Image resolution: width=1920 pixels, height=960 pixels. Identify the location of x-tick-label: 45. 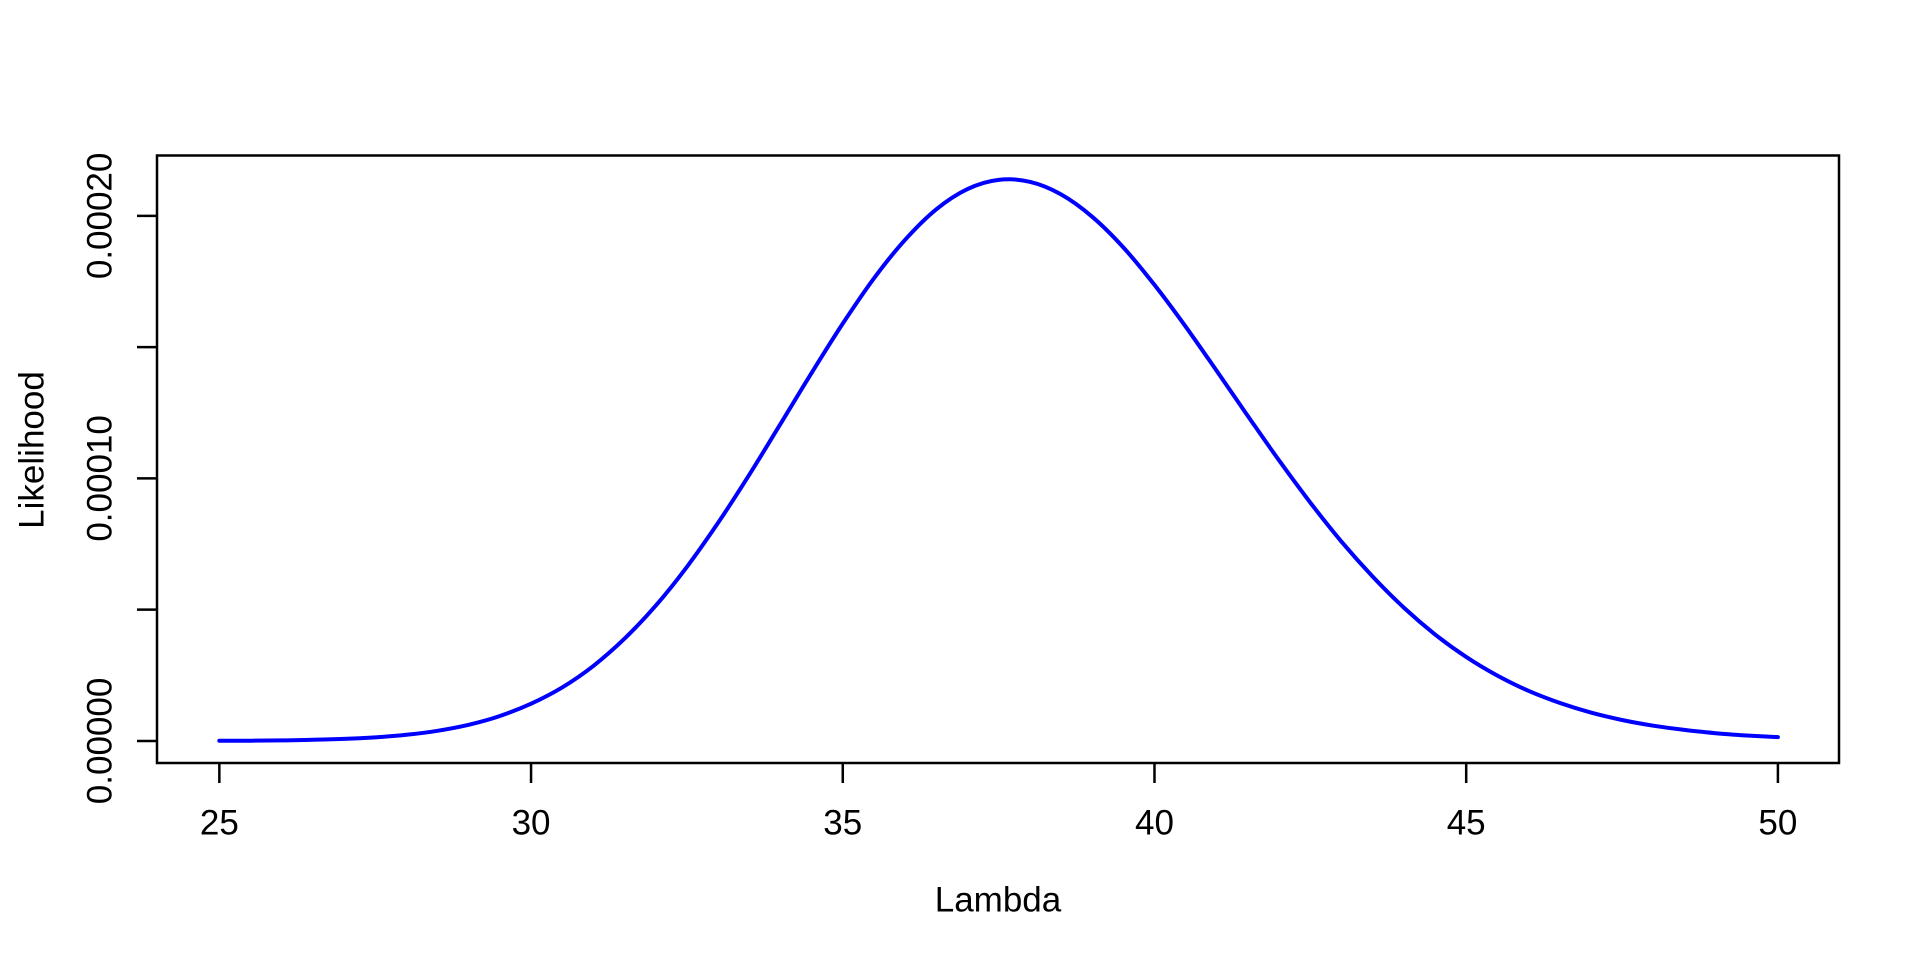
(1466, 823).